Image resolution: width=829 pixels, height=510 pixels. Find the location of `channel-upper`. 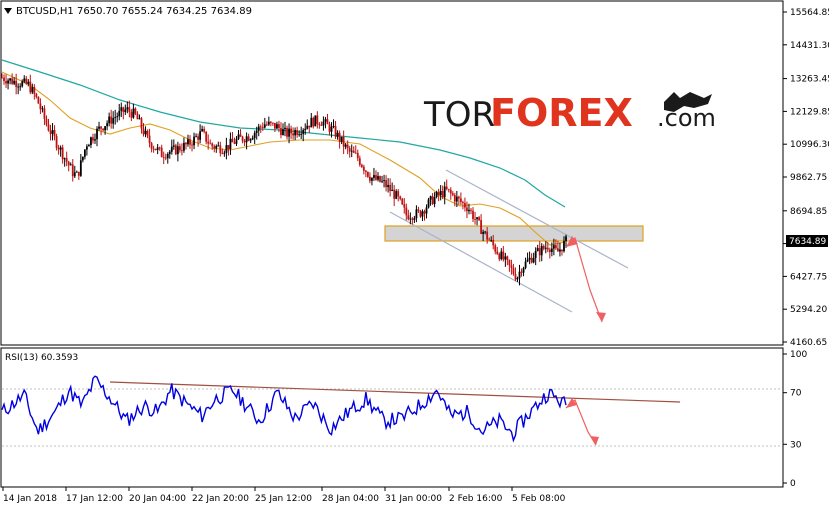

channel-upper is located at coordinates (537, 219).